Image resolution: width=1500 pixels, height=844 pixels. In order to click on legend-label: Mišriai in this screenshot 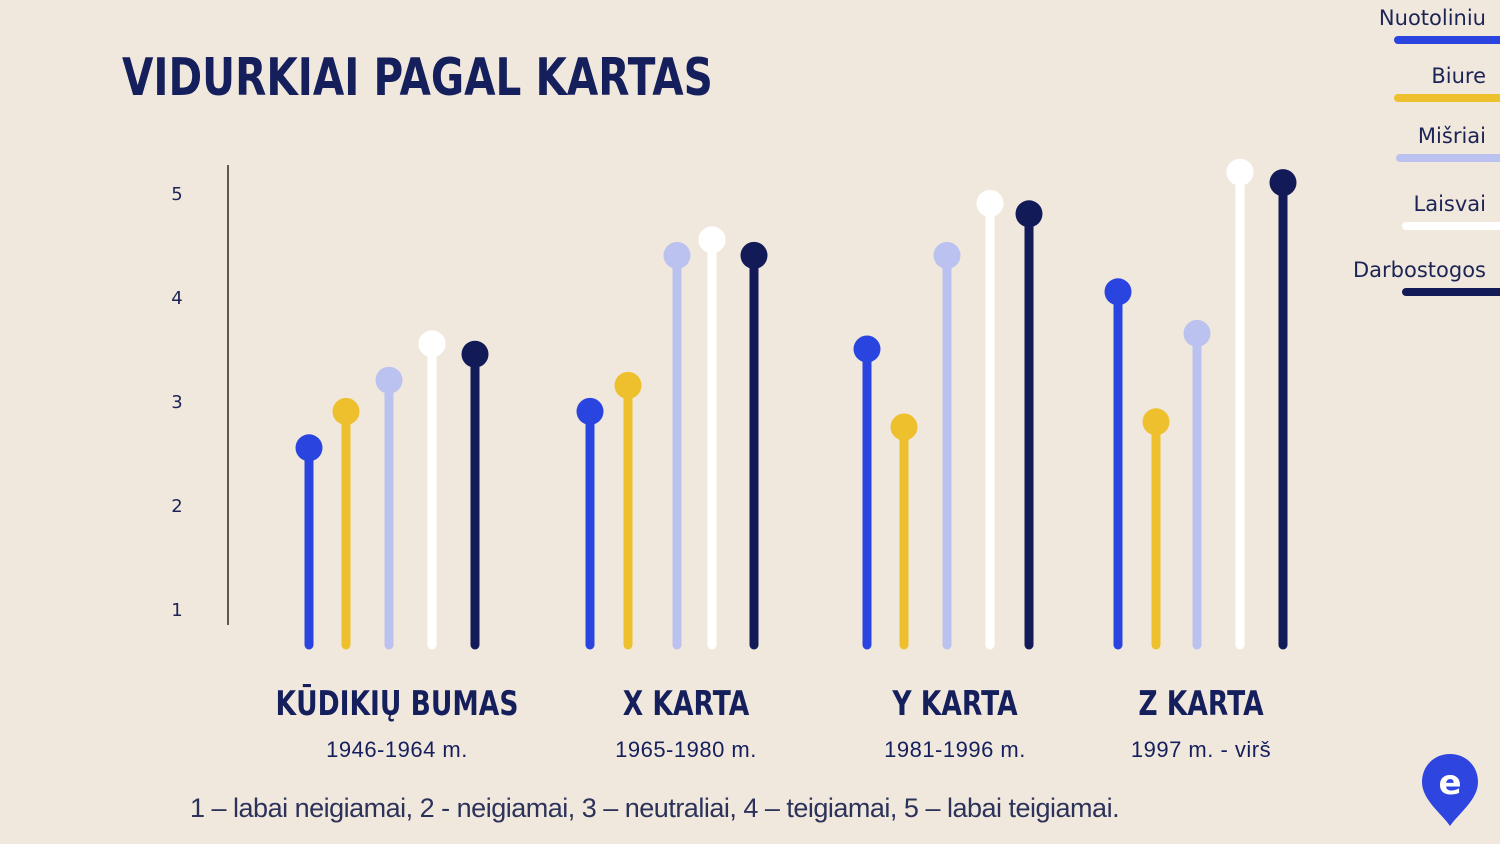, I will do `click(1451, 136)`.